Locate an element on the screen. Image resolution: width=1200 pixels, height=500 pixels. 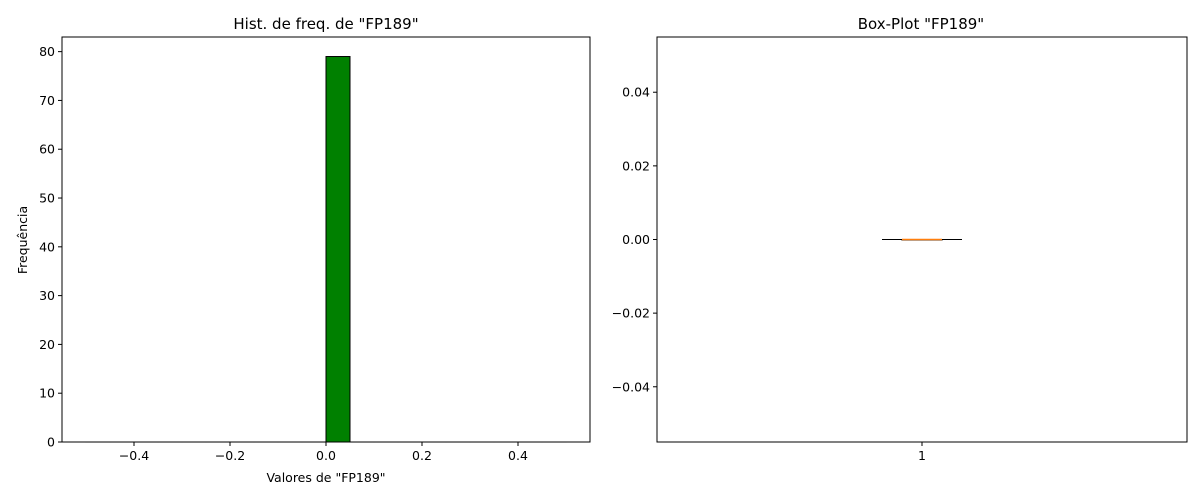
y-tick-label: 30 is located at coordinates (47, 295).